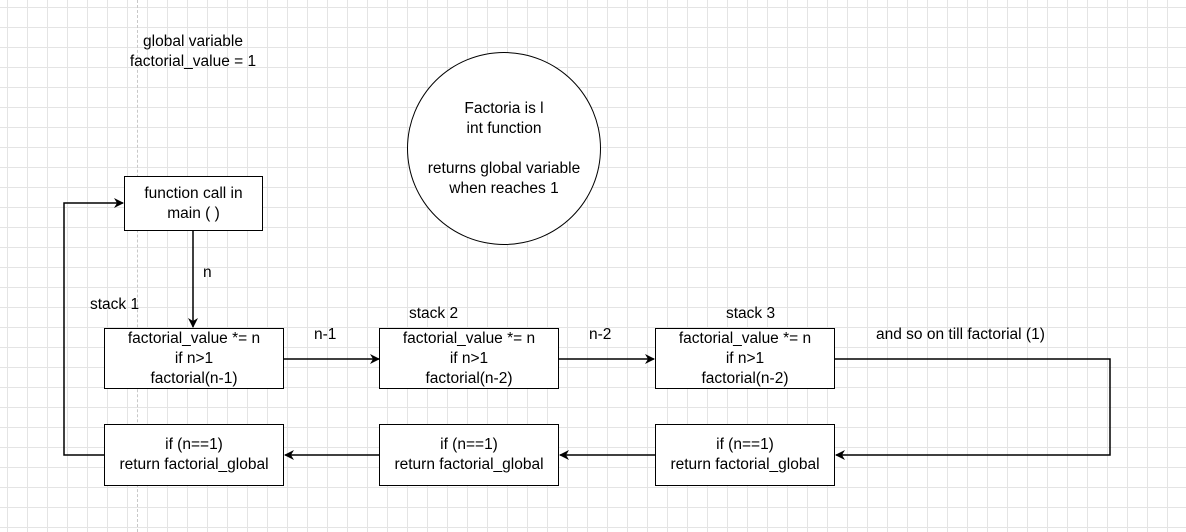  I want to click on vertical-guide-line, so click(137, 266).